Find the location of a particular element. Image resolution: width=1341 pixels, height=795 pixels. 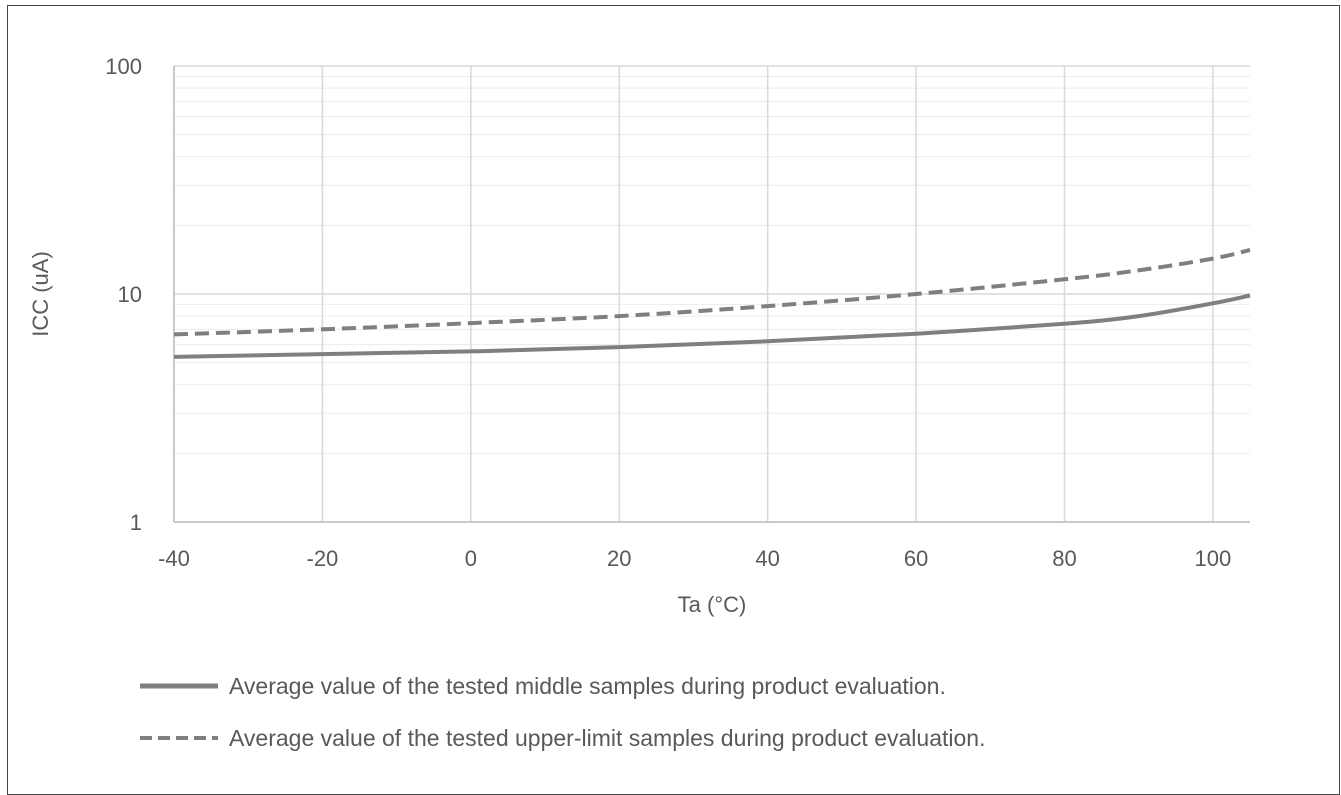

y-tick-label: 10 is located at coordinates (130, 294).